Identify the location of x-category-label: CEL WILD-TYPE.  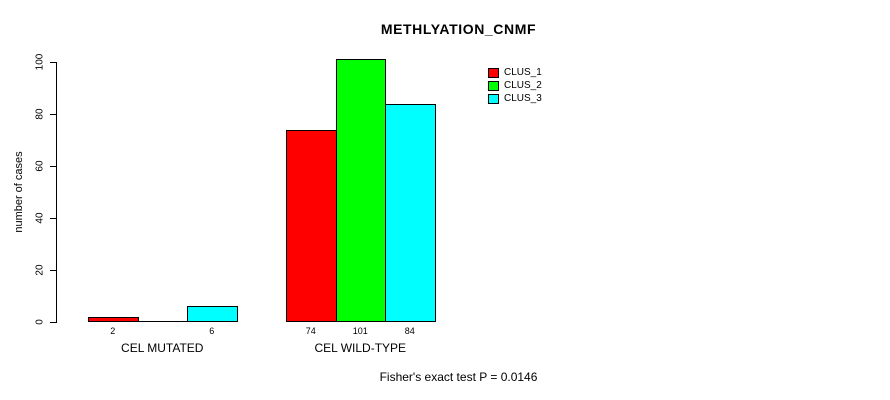
(360, 348).